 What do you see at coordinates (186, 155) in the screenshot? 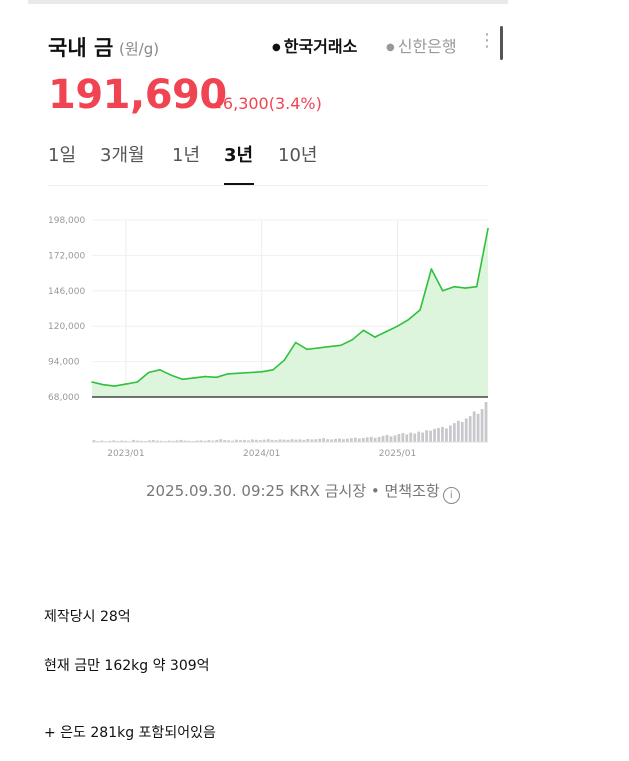
I see `tab-1year: 1년` at bounding box center [186, 155].